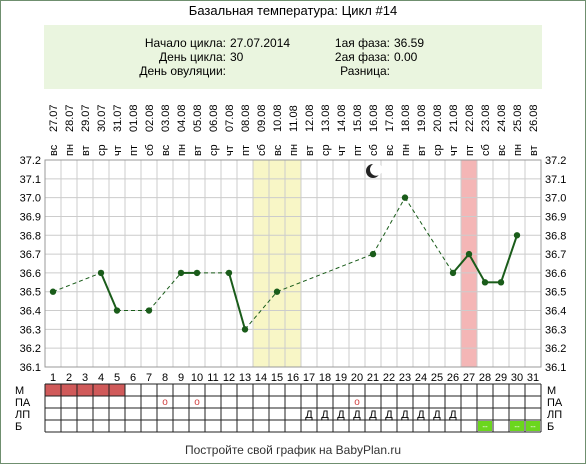 This screenshot has height=464, width=586. Describe the element at coordinates (30, 312) in the screenshot. I see `y-tick-label-left: 36.4` at that location.